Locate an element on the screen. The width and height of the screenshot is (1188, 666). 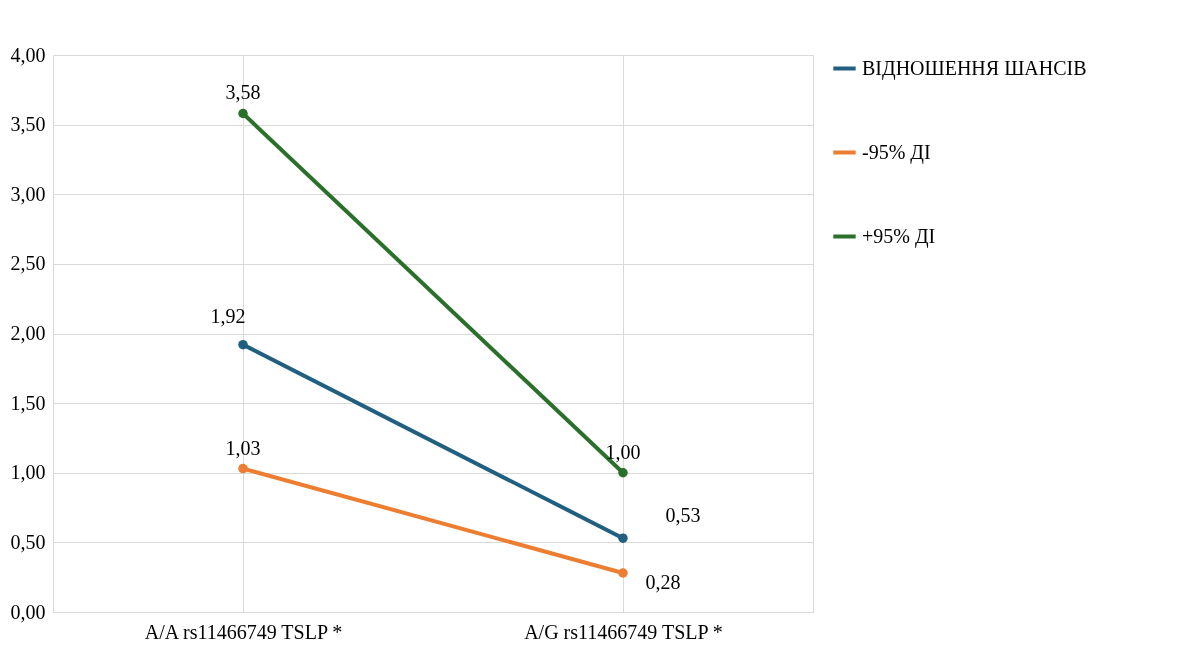
data-label: 0,53 is located at coordinates (683, 515).